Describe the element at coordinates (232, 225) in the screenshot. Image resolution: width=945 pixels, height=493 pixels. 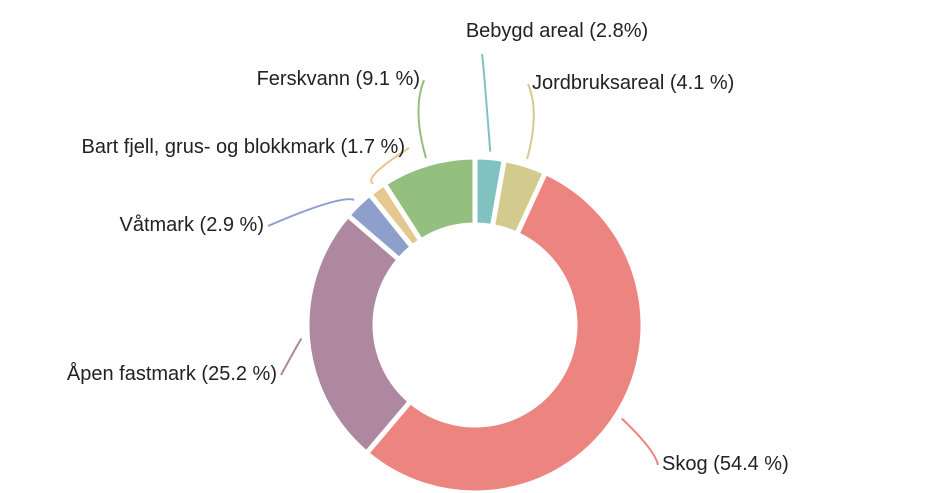
I see `value-label: (2.9 %)` at that location.